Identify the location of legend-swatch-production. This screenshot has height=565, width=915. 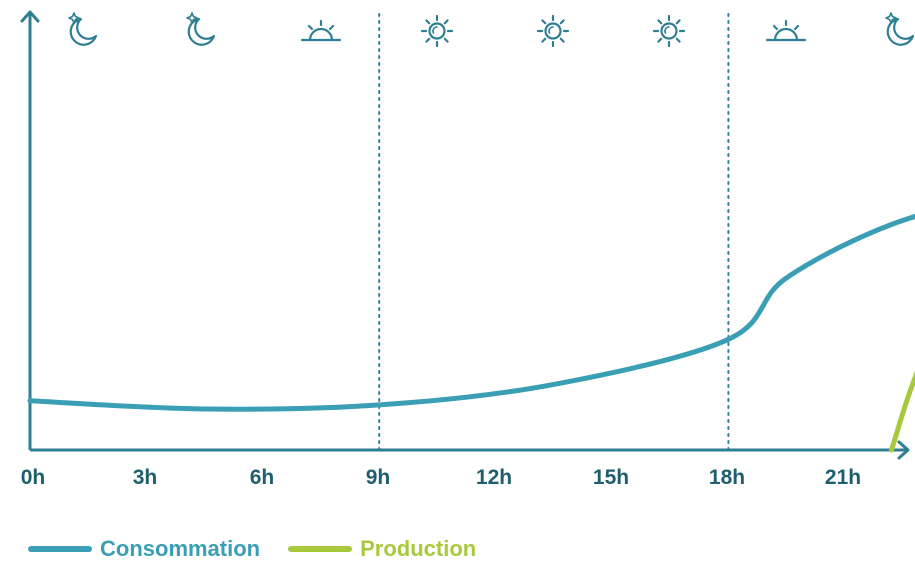
(320, 549).